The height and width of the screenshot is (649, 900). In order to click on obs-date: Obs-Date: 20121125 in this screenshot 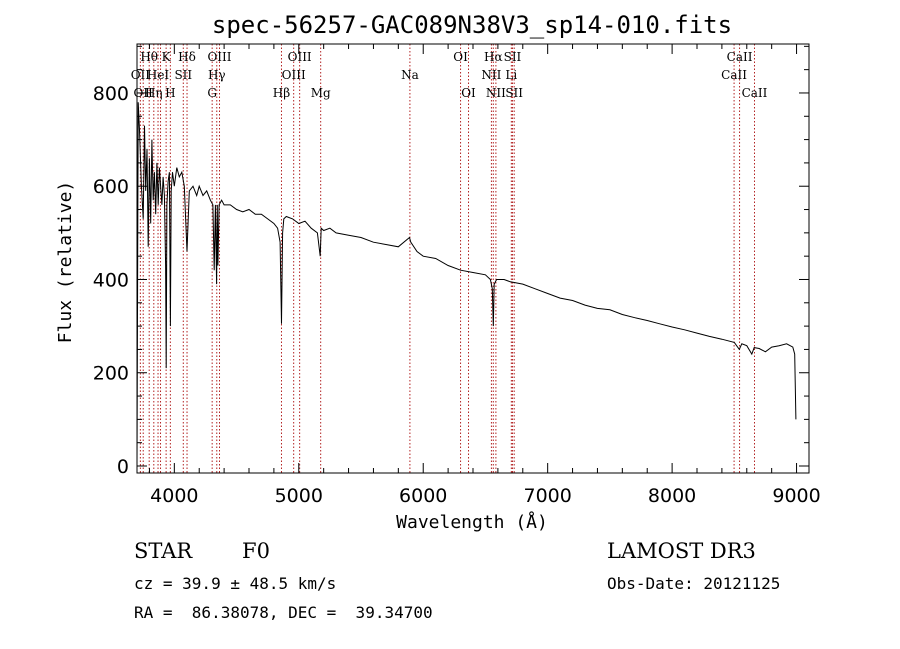, I will do `click(694, 583)`.